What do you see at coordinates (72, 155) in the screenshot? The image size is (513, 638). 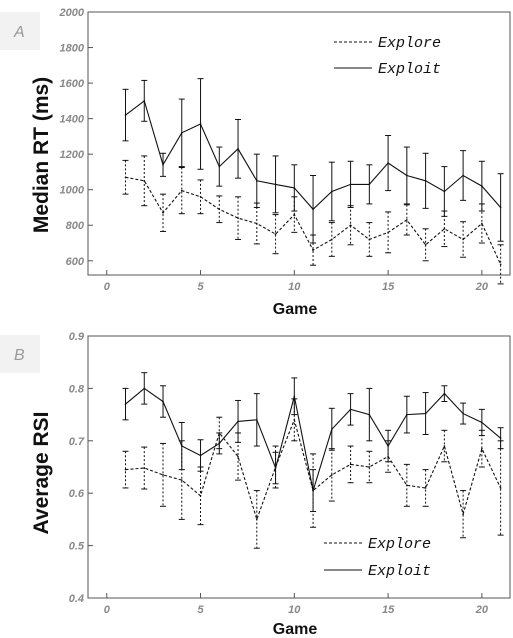 I see `panel-a-ytick-label: 1200` at bounding box center [72, 155].